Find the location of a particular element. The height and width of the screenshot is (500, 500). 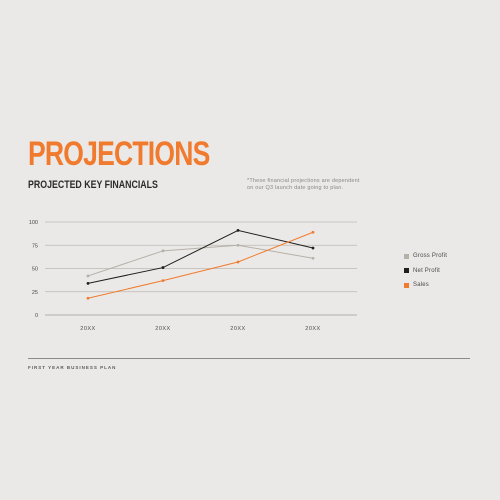

chart-legend: Gross Profit Net Profit Sales is located at coordinates (425, 271).